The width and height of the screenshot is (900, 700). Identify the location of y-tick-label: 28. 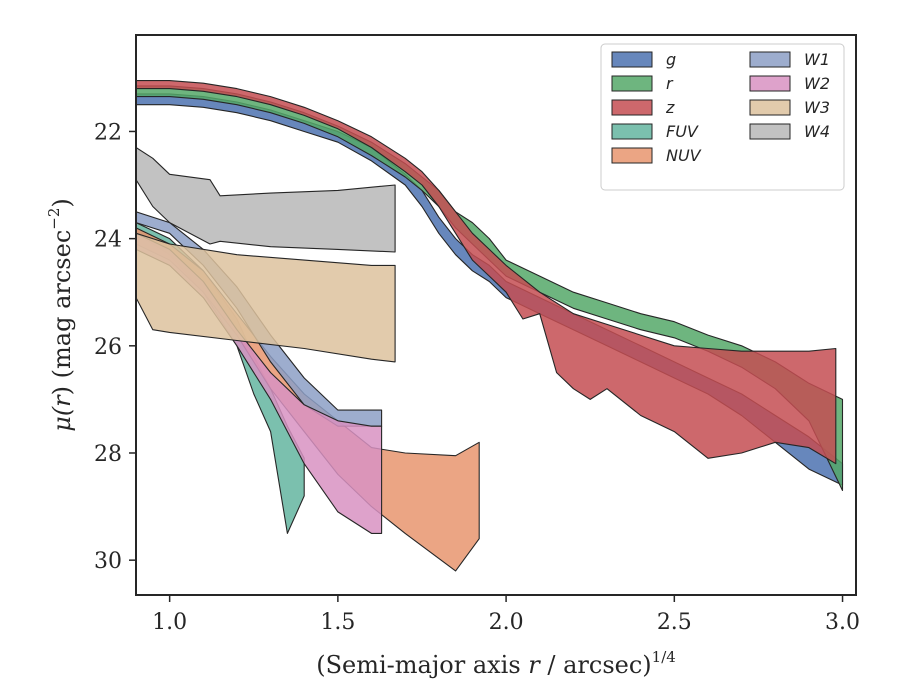
(108, 454).